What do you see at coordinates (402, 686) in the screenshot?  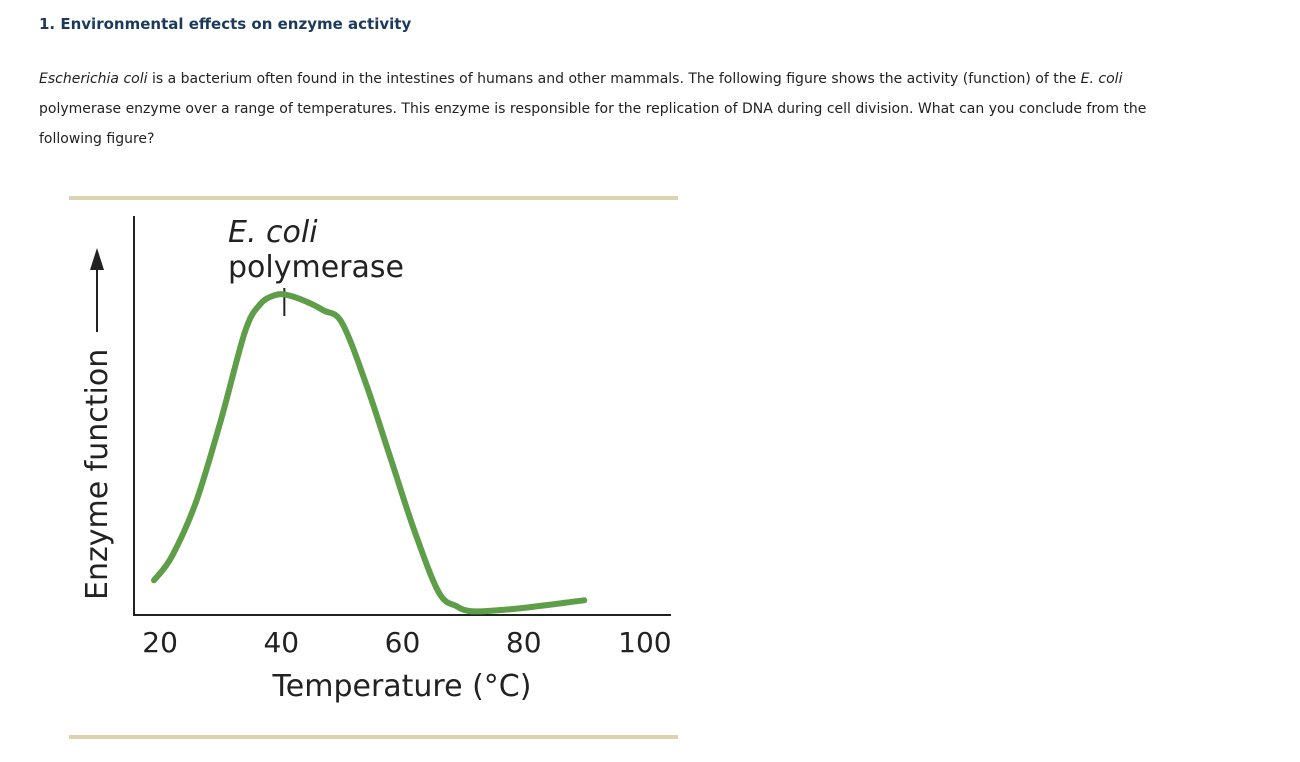 I see `x-axis-label: Temperature (°C)` at bounding box center [402, 686].